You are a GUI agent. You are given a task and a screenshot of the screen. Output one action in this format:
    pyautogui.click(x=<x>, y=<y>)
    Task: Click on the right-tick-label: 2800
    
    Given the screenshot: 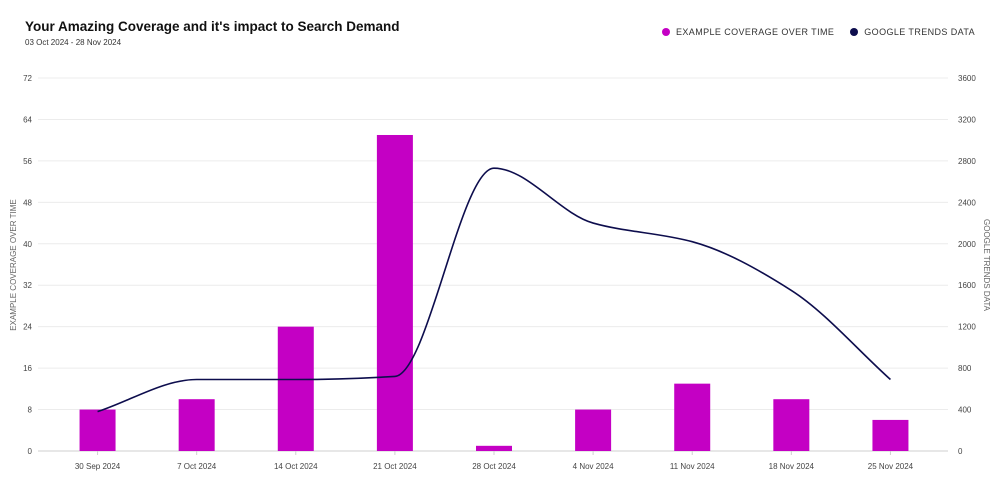 What is the action you would take?
    pyautogui.click(x=967, y=161)
    